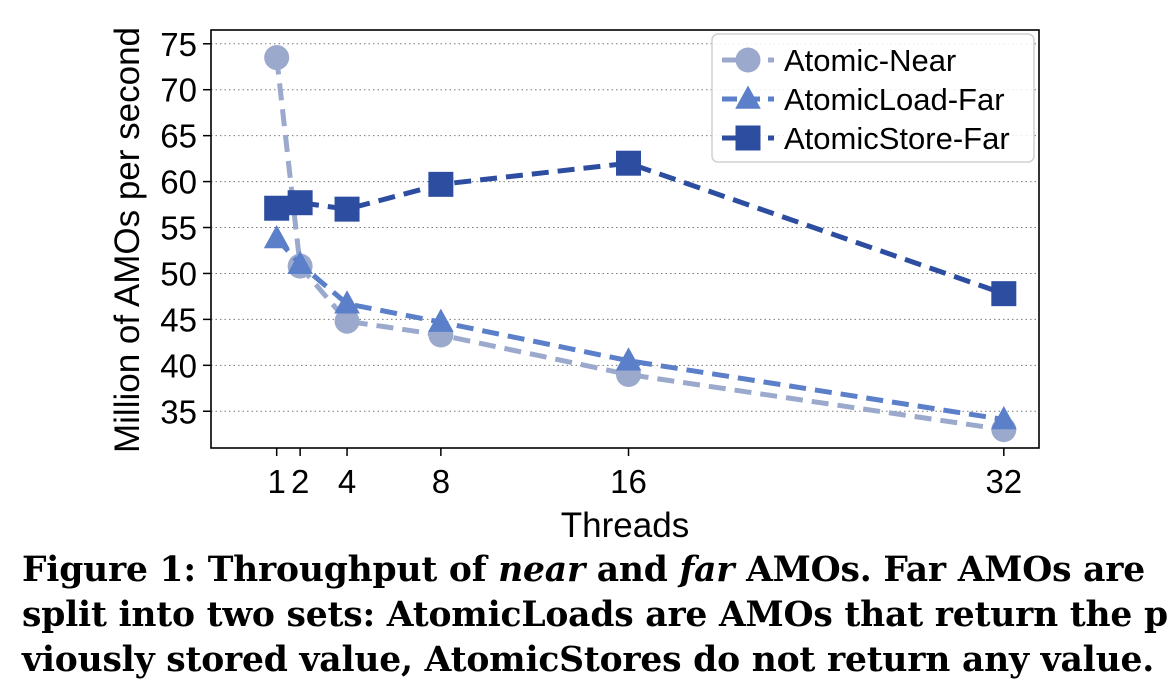 The width and height of the screenshot is (1168, 700). What do you see at coordinates (441, 184) in the screenshot?
I see `data-point-s2-x8` at bounding box center [441, 184].